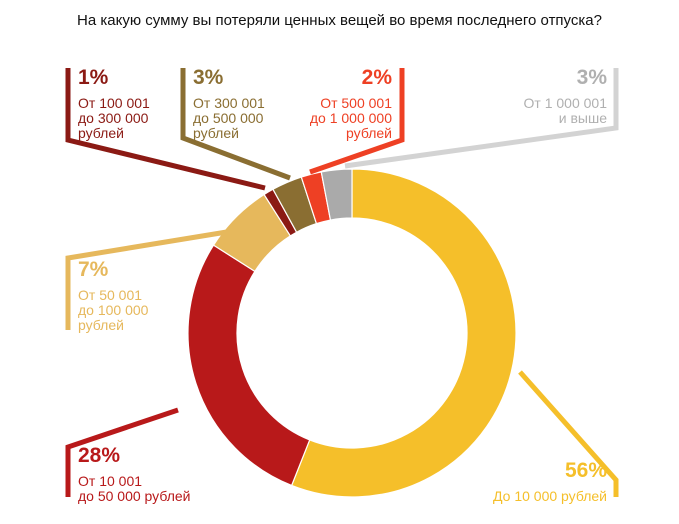  I want to click on category-label: От 50 001 до 100 000 рублей, so click(113, 310).